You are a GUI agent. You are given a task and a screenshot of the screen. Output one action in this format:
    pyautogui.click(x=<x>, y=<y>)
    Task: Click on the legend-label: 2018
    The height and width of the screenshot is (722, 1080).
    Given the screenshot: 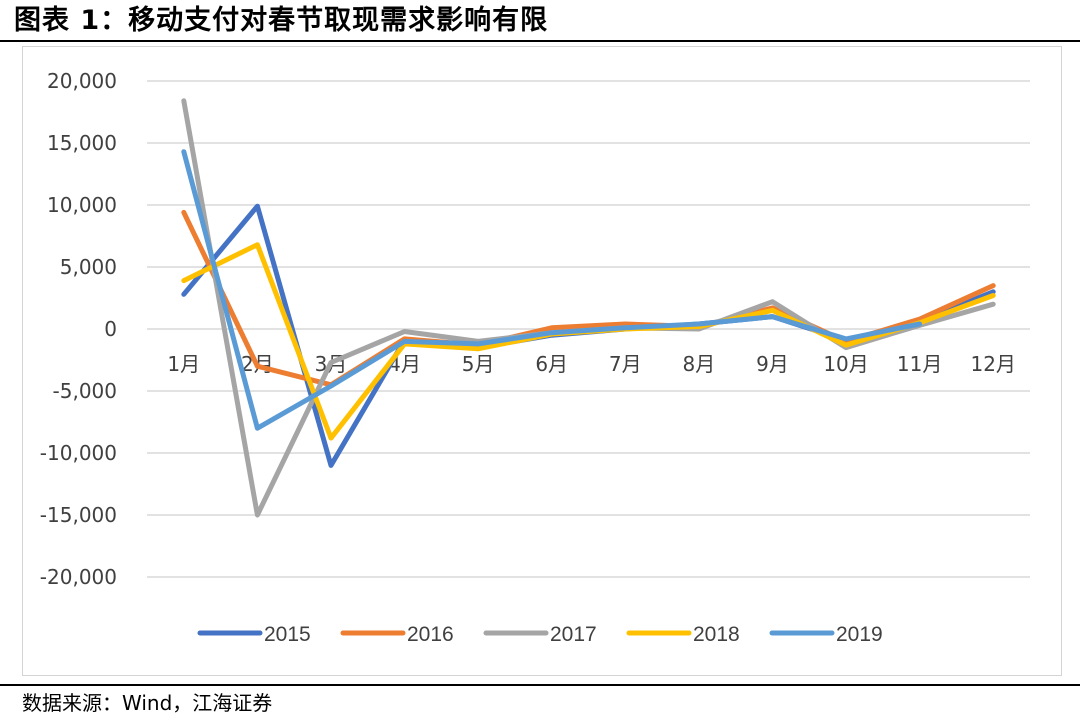 What is the action you would take?
    pyautogui.click(x=716, y=634)
    